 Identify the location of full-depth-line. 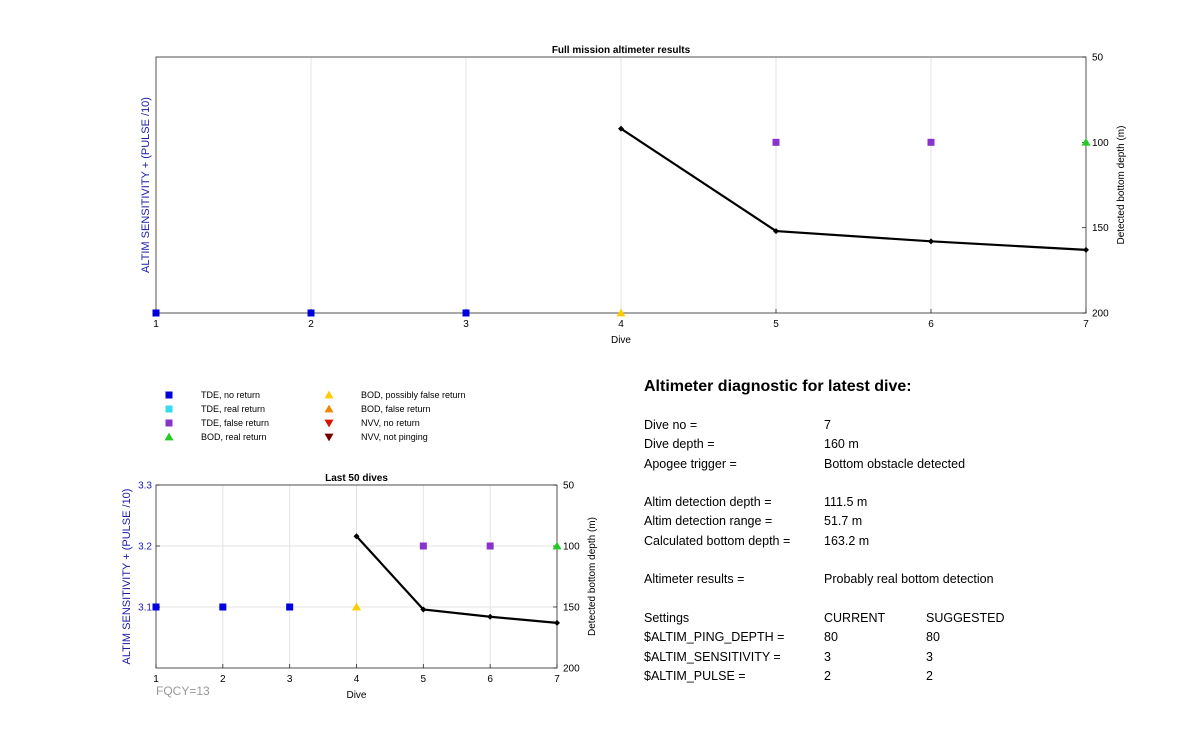
(853, 189).